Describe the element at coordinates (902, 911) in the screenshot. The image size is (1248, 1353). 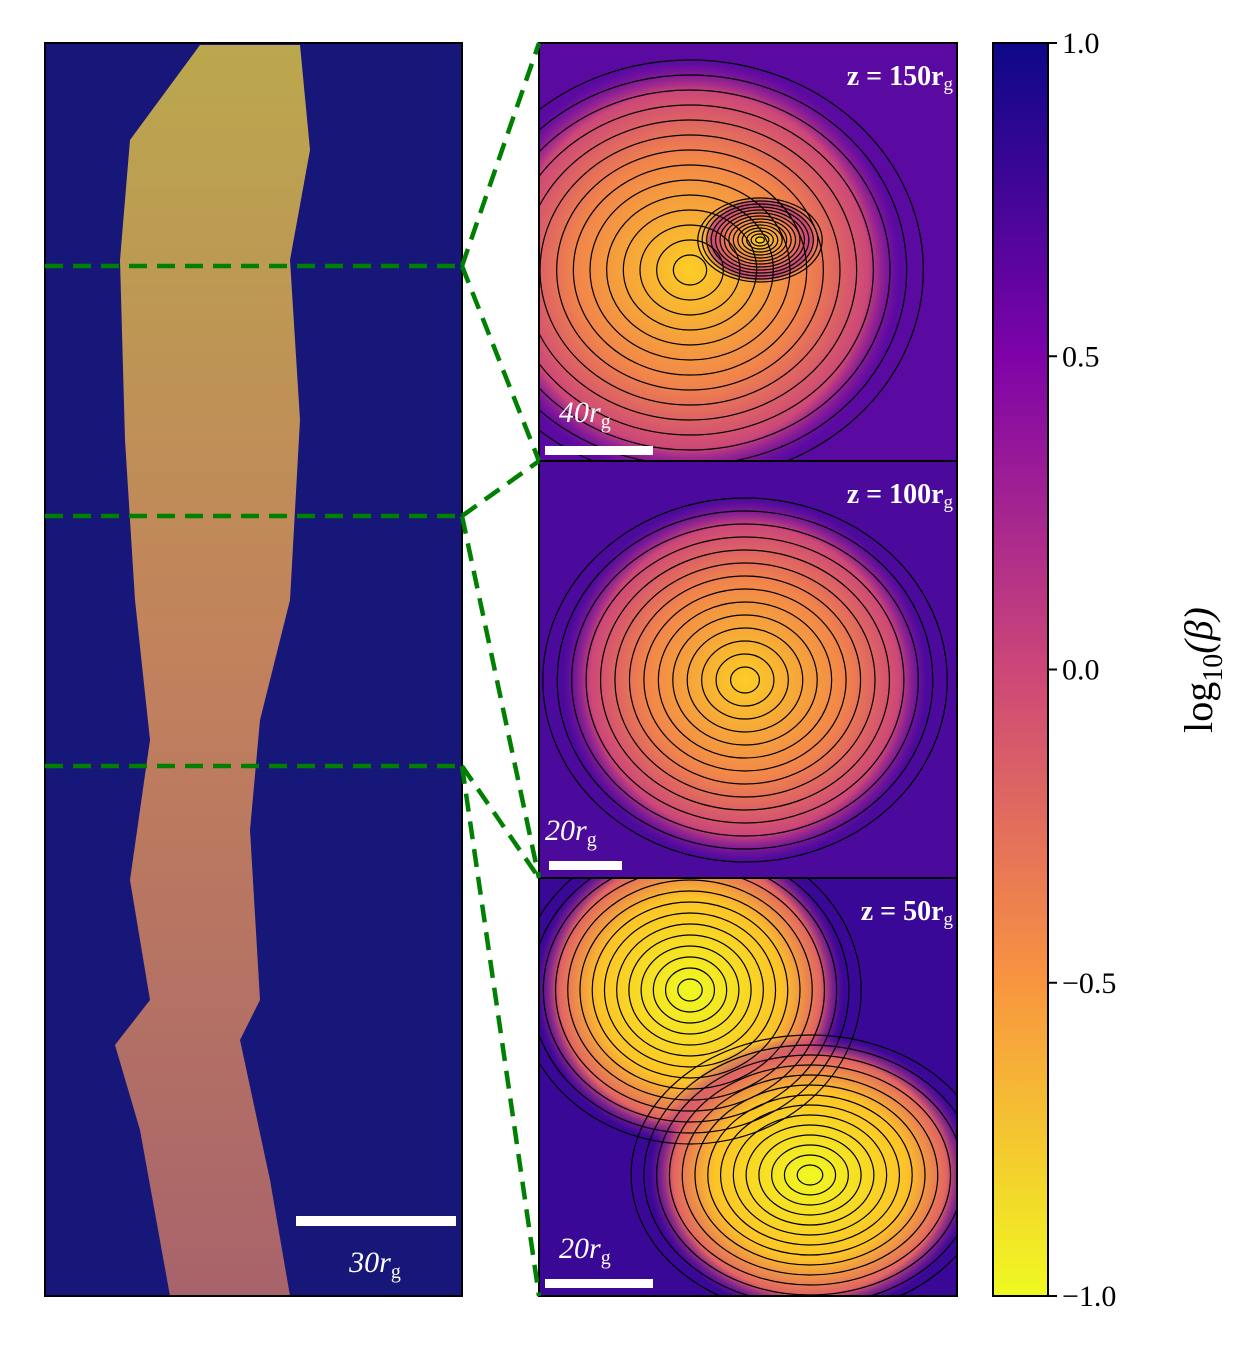
I see `panel-label-text: z = 50r` at that location.